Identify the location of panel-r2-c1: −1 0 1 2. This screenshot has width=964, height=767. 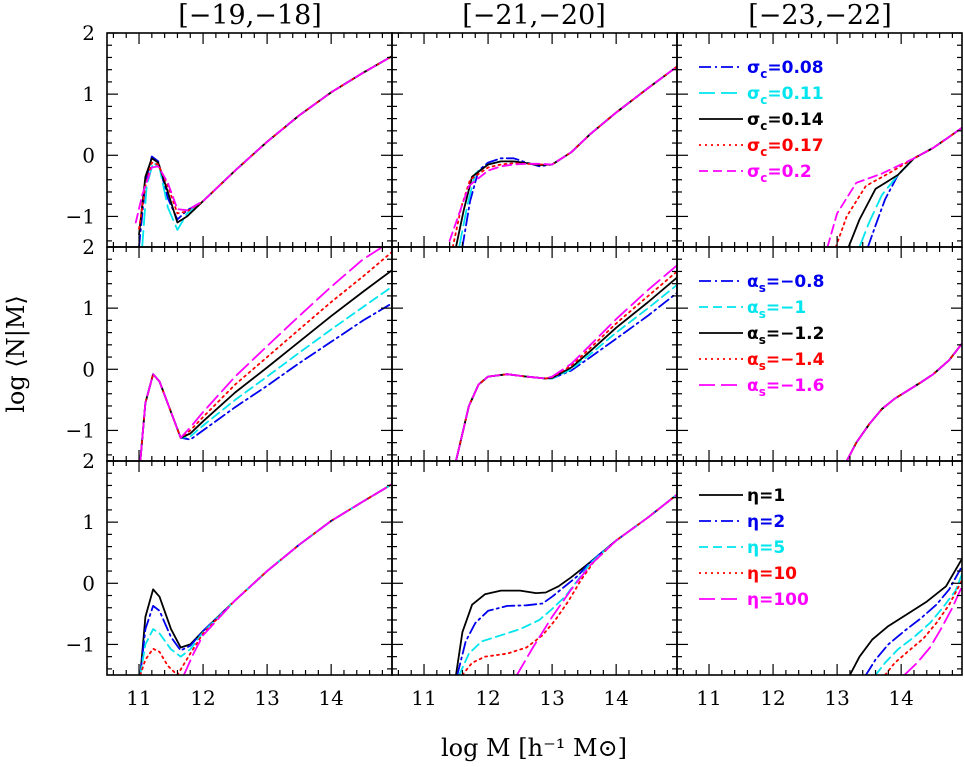
(229, 348).